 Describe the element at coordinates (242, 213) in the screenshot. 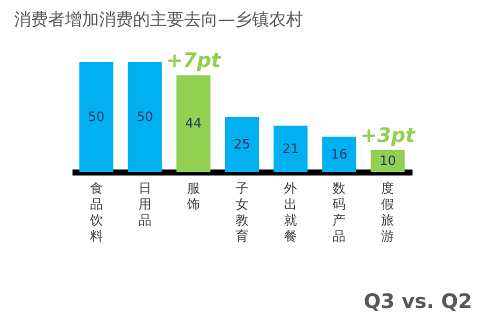

I see `x-tick-label: 子女教育` at that location.